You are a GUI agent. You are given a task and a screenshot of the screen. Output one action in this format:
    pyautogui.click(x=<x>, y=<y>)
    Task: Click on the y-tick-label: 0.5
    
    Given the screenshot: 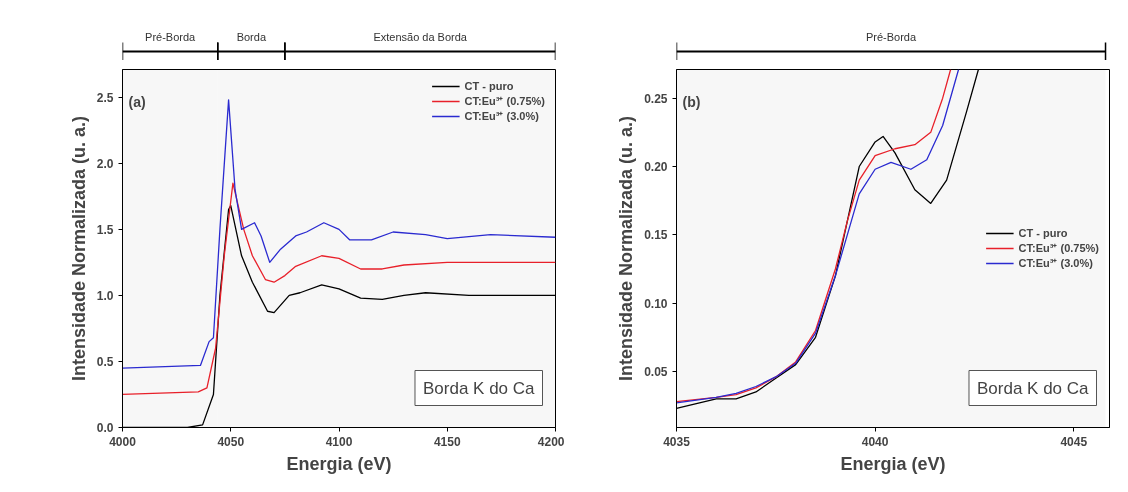 What is the action you would take?
    pyautogui.click(x=105, y=361)
    